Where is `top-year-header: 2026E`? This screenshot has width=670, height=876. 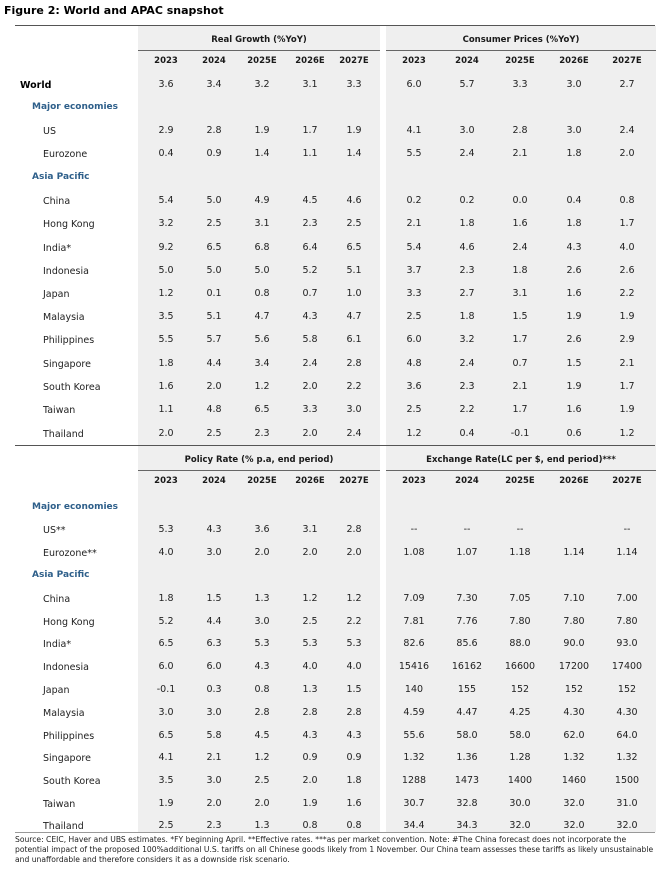 top-year-header: 2026E is located at coordinates (574, 61).